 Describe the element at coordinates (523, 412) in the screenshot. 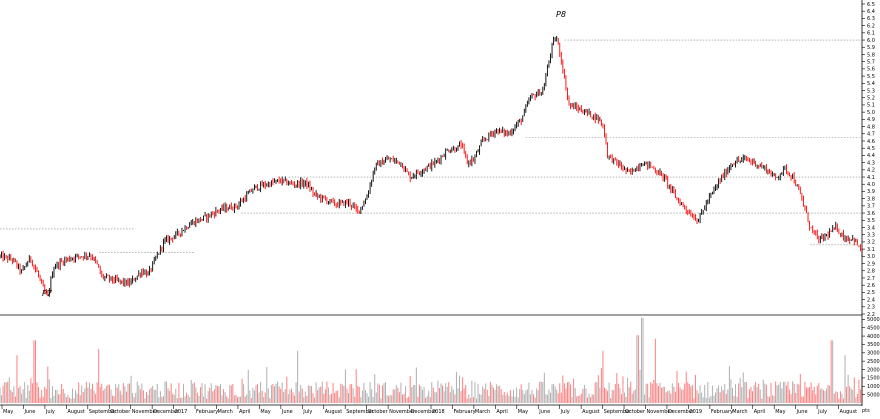

I see `time-tick-label-24: May` at that location.